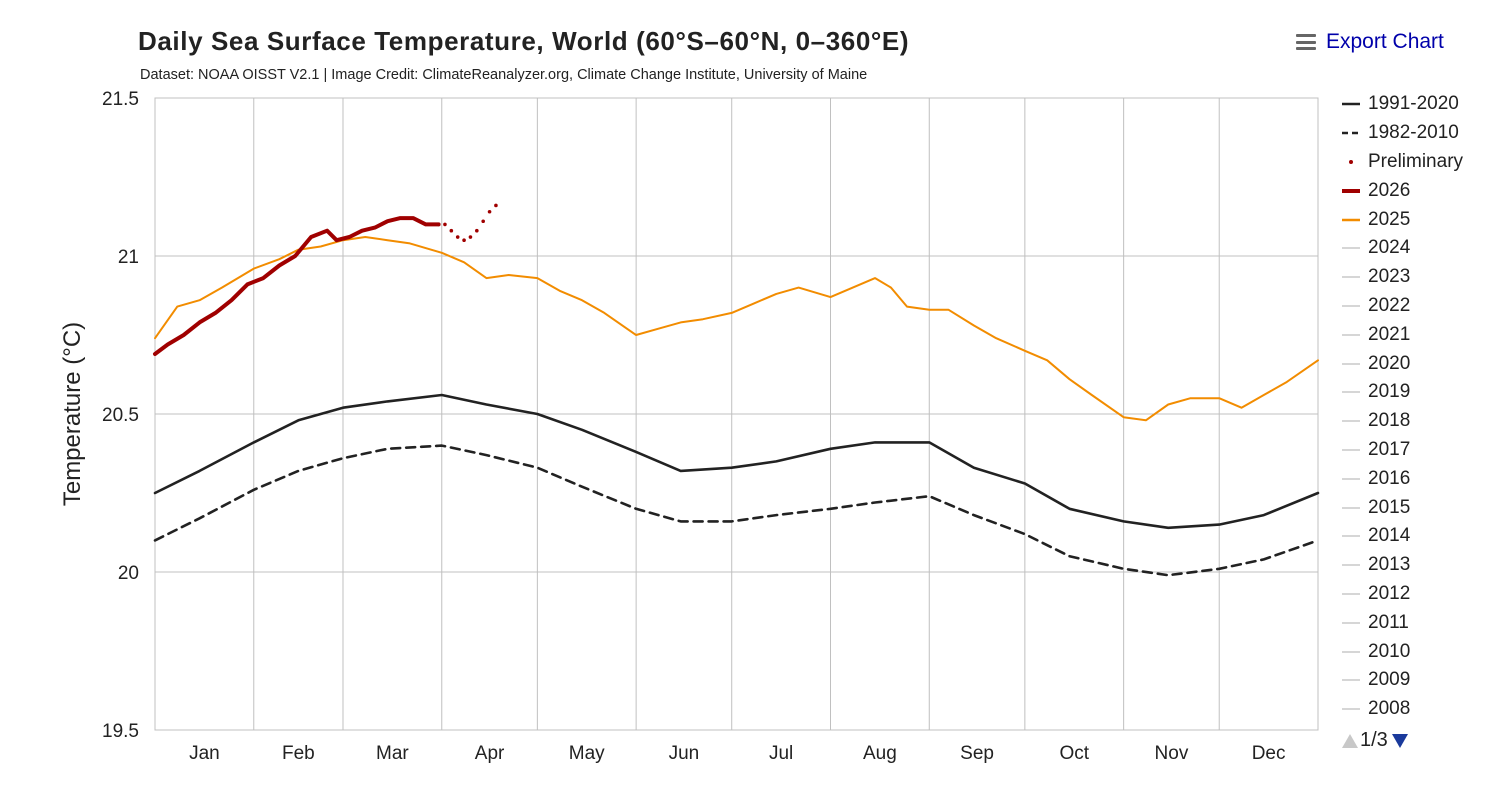 The width and height of the screenshot is (1486, 788). Describe the element at coordinates (1389, 277) in the screenshot. I see `legend-label: 2023` at that location.